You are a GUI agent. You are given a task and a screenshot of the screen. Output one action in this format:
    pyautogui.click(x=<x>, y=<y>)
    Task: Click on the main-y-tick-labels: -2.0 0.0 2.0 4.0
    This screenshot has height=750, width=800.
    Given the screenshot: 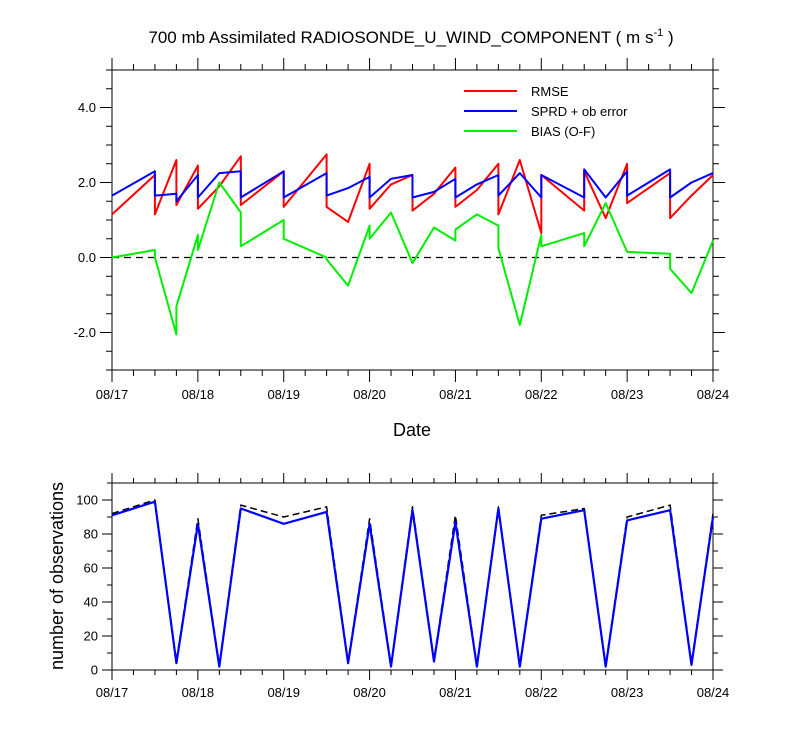 What is the action you would take?
    pyautogui.click(x=85, y=220)
    